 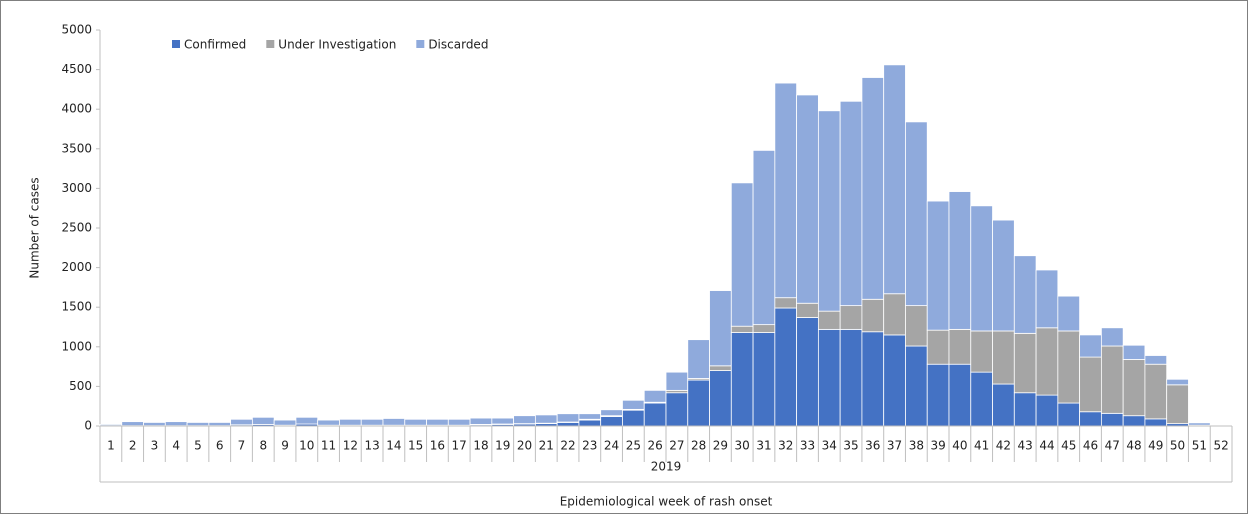 I want to click on x-tick-label: 47, so click(x=1112, y=446).